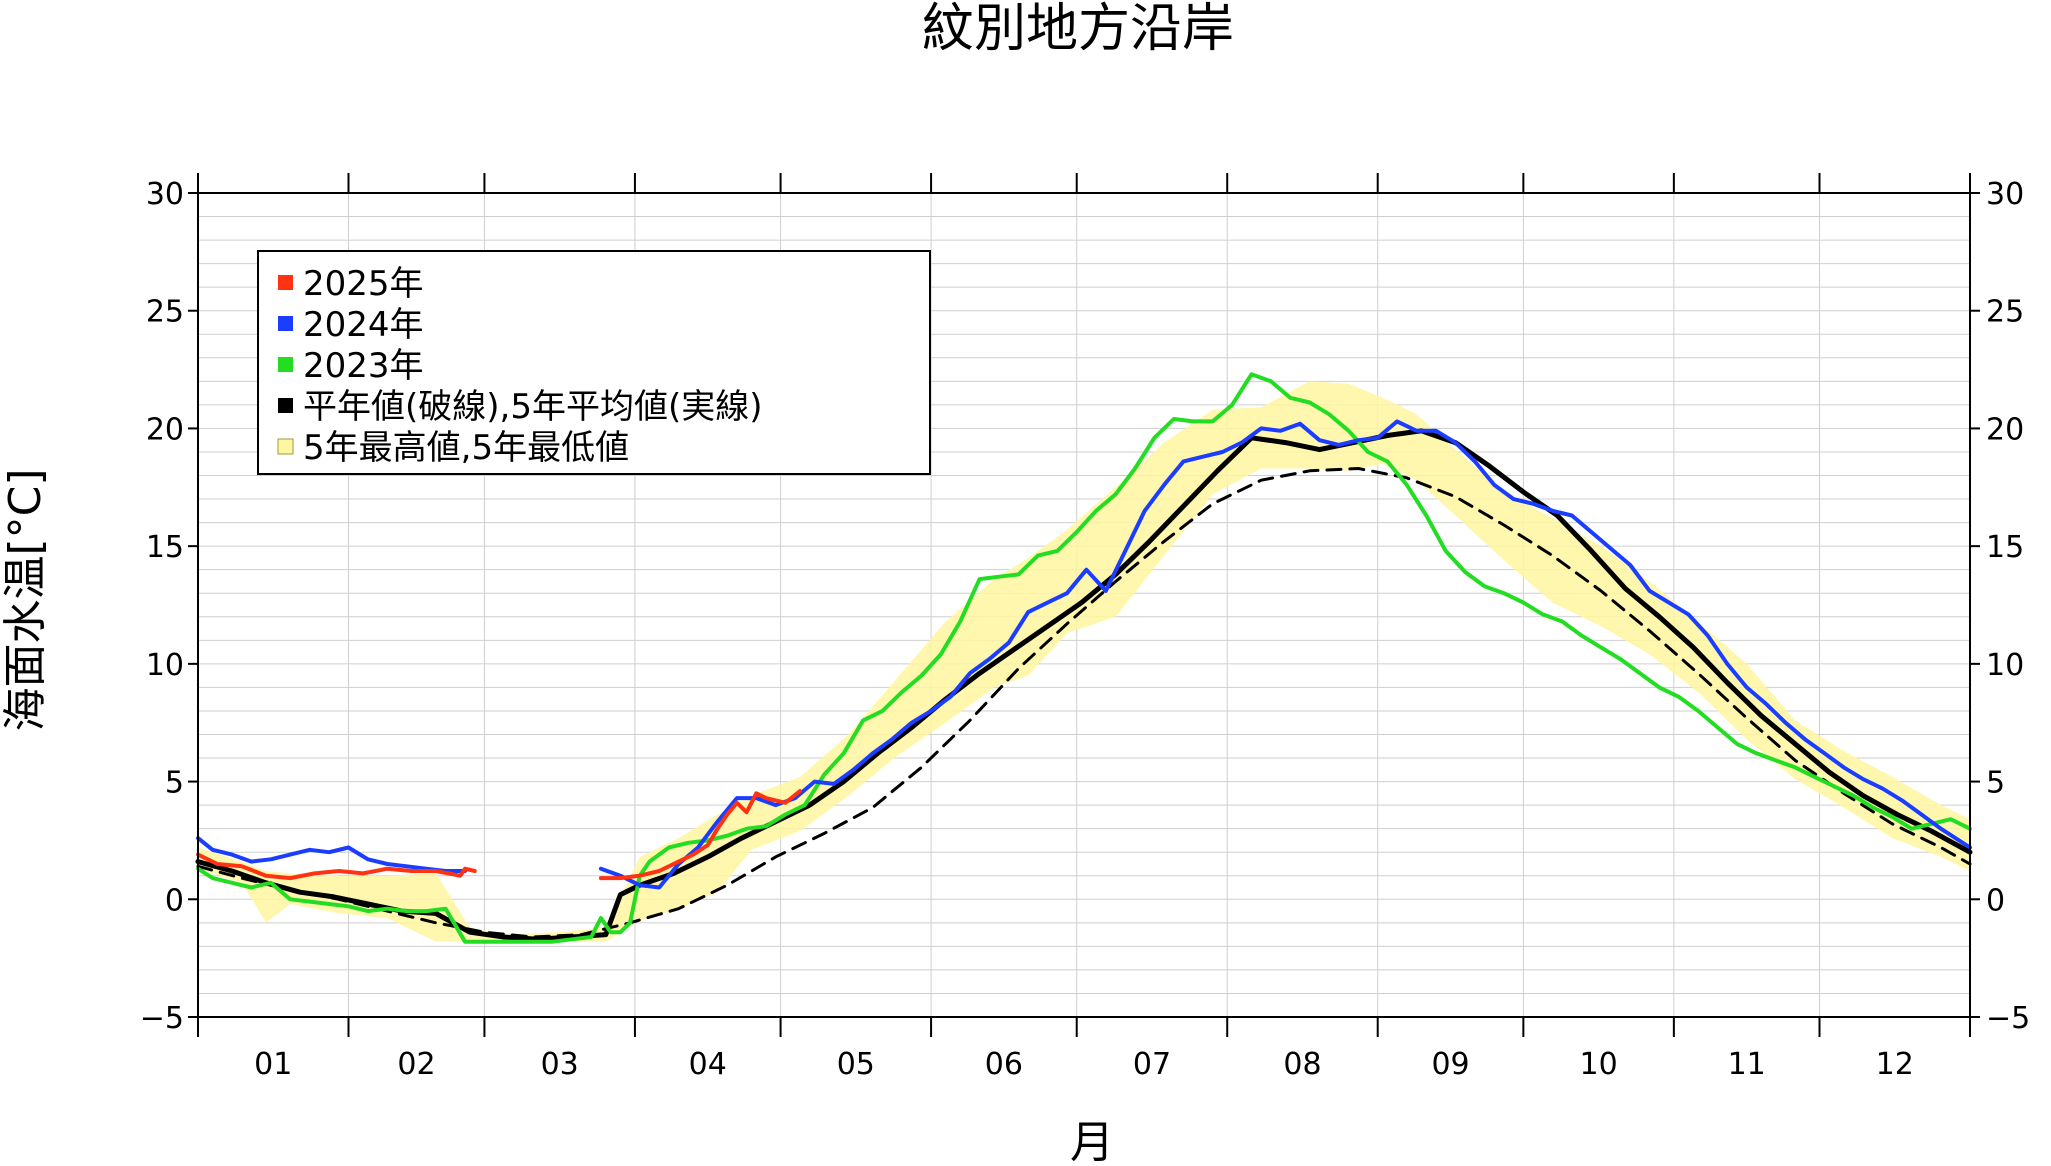 The image size is (2051, 1166). I want to click on x-tick-label: 05, so click(856, 1064).